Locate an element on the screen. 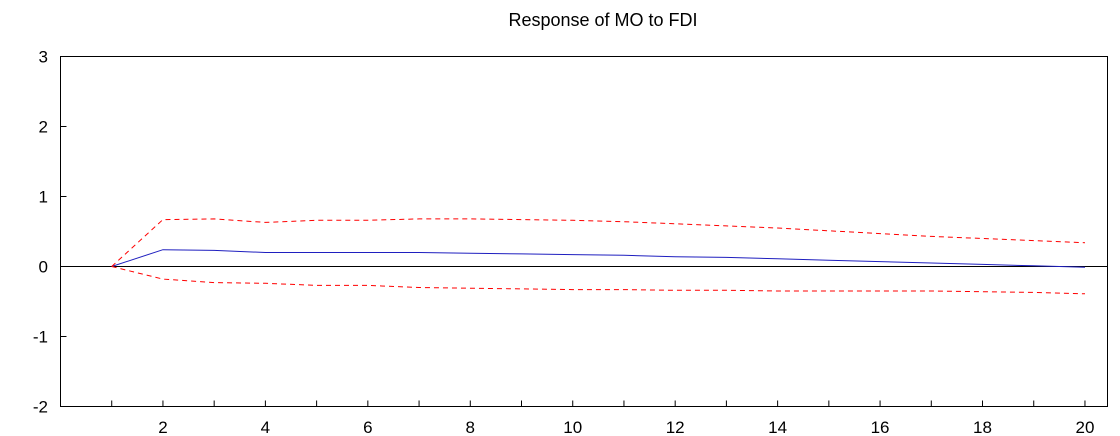 Image resolution: width=1120 pixels, height=436 pixels. lower-band-line is located at coordinates (598, 280).